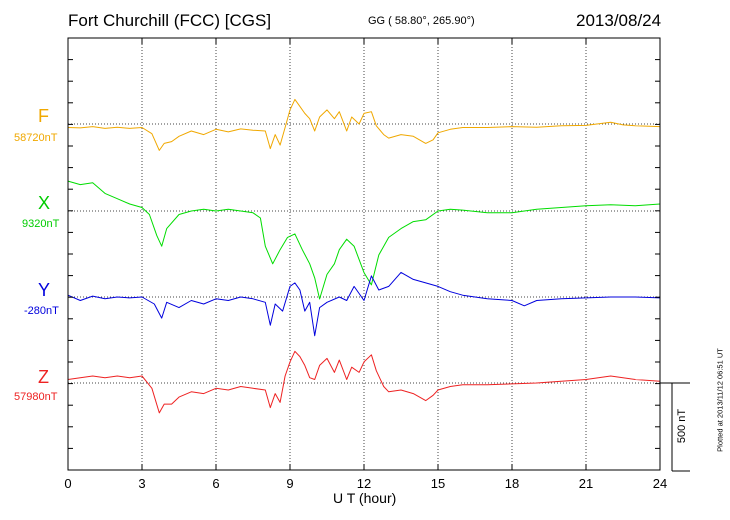 Image resolution: width=730 pixels, height=520 pixels. Describe the element at coordinates (215, 483) in the screenshot. I see `x-tick-label-6: 6` at that location.